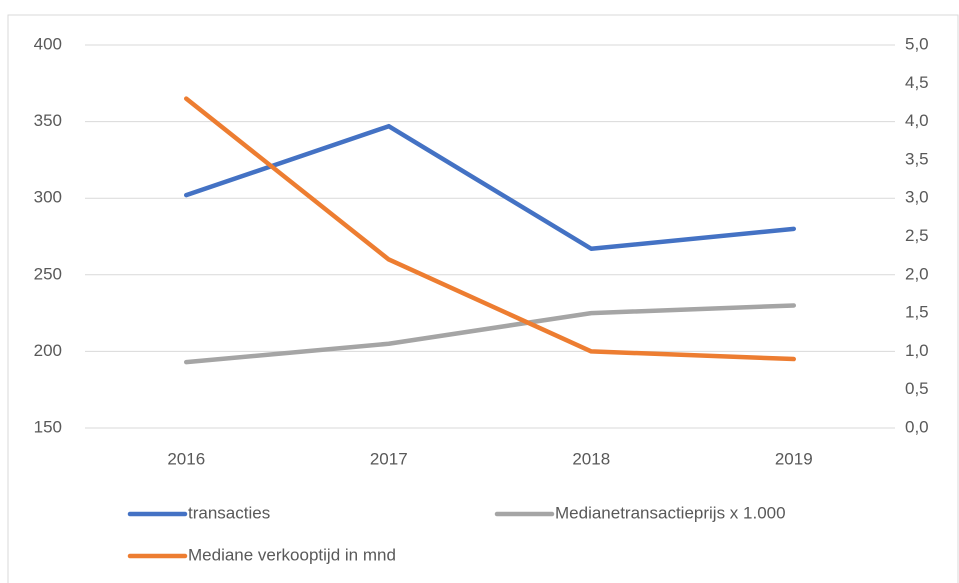 The width and height of the screenshot is (959, 583). What do you see at coordinates (917, 235) in the screenshot?
I see `y2-tick-label: 2,5` at bounding box center [917, 235].